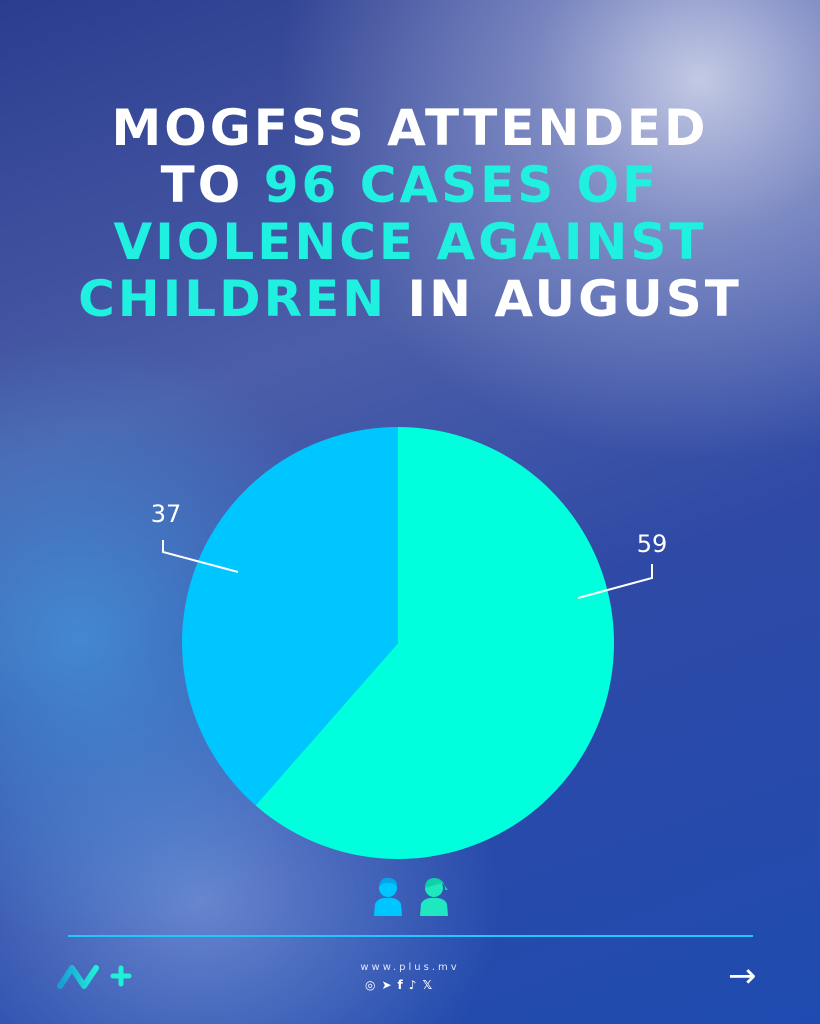 This screenshot has width=820, height=1024. I want to click on headline-text: IN AUGUST, so click(564, 299).